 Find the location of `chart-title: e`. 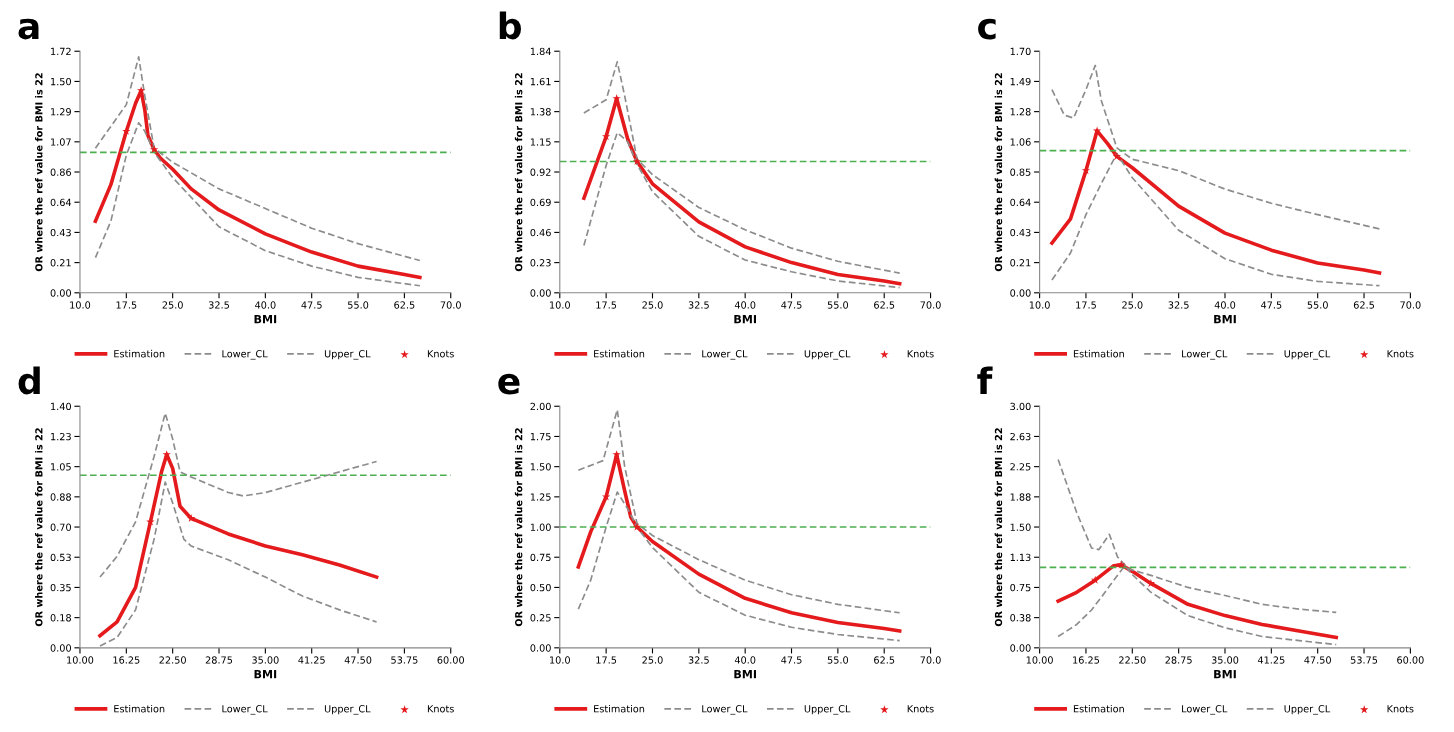

chart-title: e is located at coordinates (509, 384).